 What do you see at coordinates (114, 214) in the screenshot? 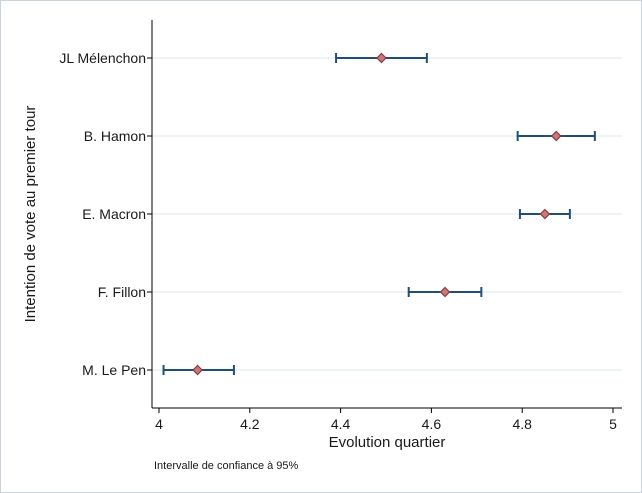
I see `category-label: E. Macron` at bounding box center [114, 214].